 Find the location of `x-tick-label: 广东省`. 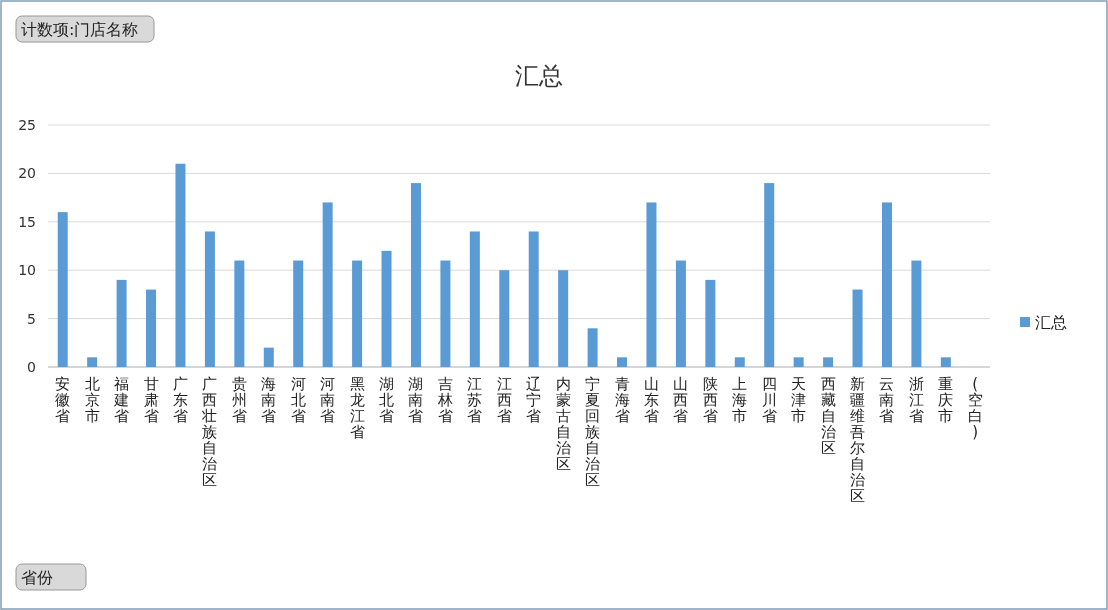

x-tick-label: 广东省 is located at coordinates (180, 400).